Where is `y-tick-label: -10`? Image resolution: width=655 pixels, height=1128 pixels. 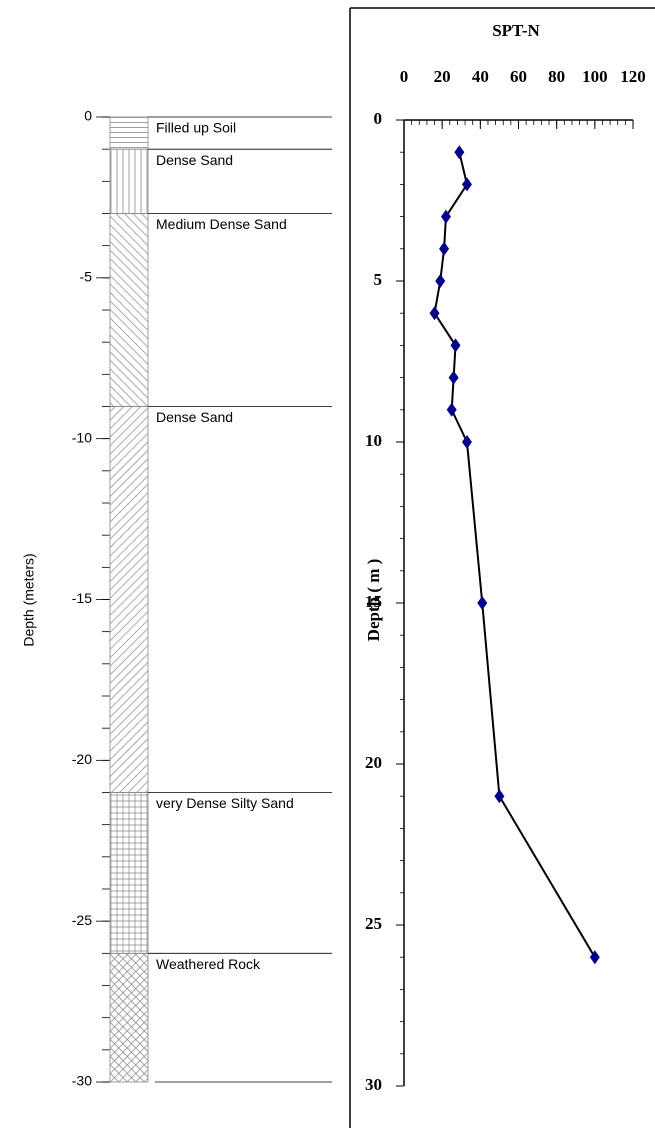 y-tick-label: -10 is located at coordinates (82, 437).